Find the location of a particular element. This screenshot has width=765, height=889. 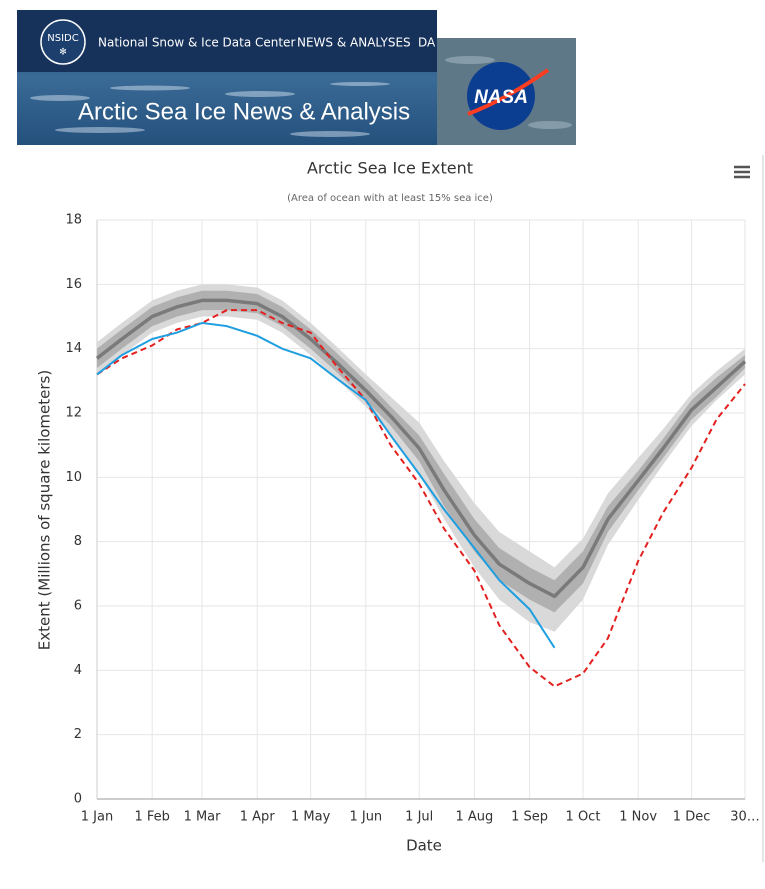

nsidc-logo is located at coordinates (63, 42).